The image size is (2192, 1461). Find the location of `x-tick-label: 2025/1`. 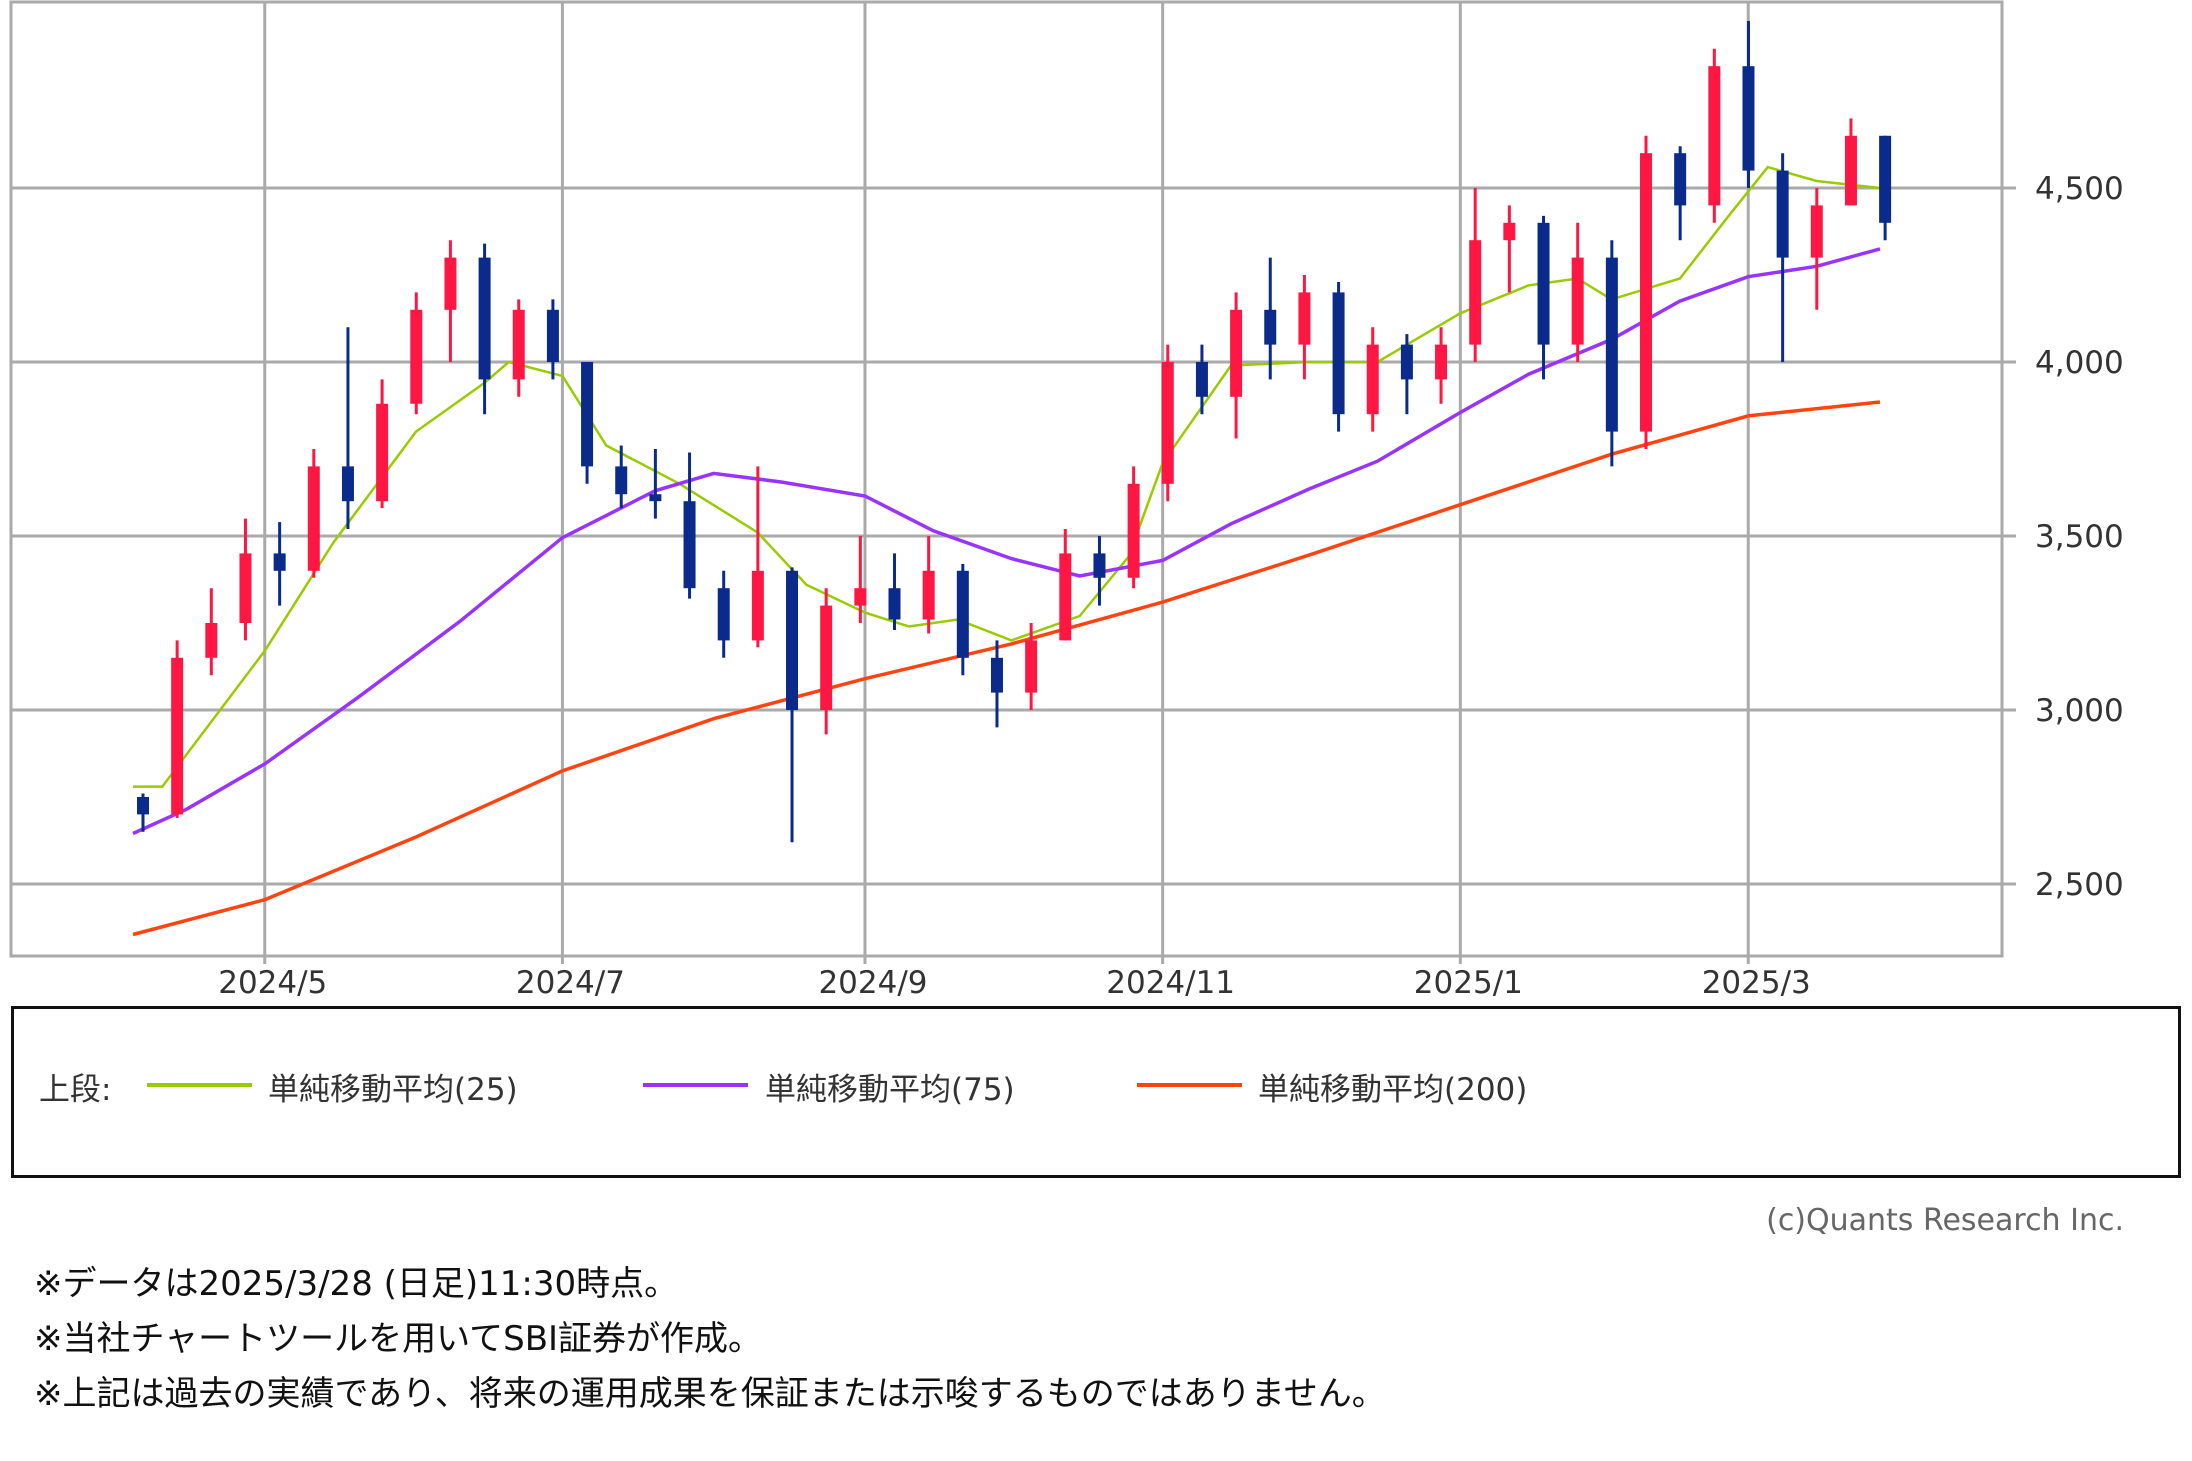

x-tick-label: 2025/1 is located at coordinates (1468, 982).